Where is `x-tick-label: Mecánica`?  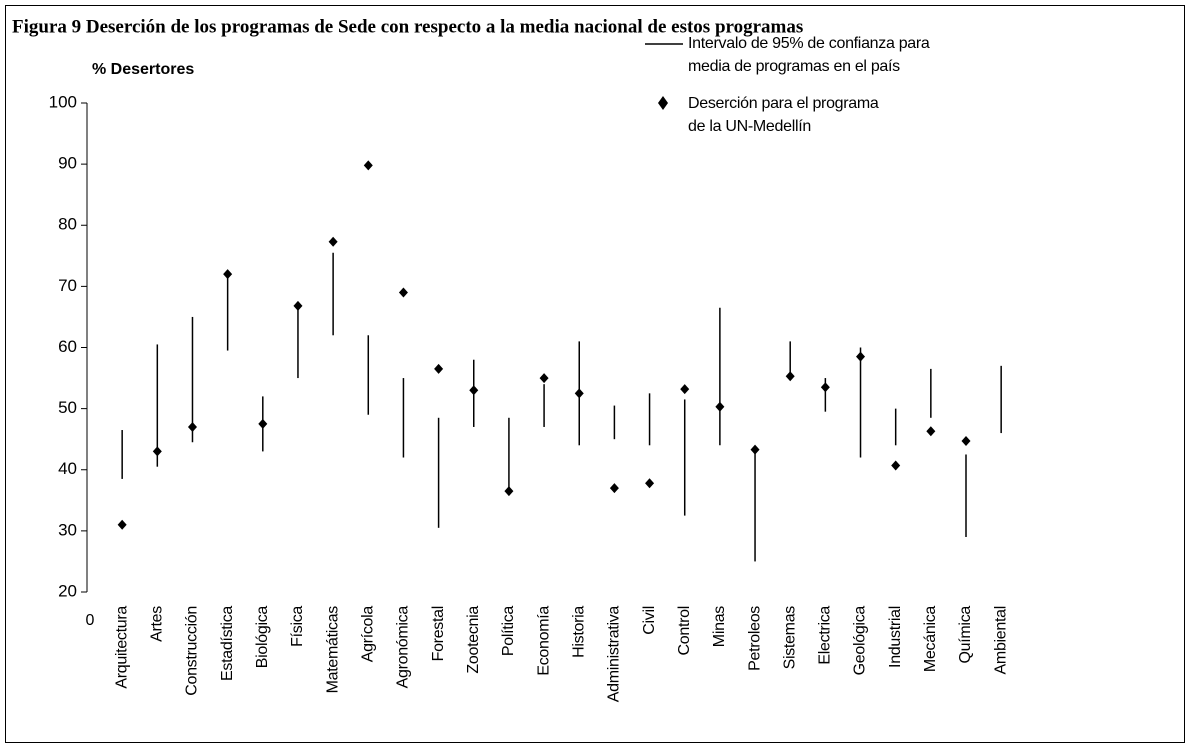
x-tick-label: Mecánica is located at coordinates (930, 639).